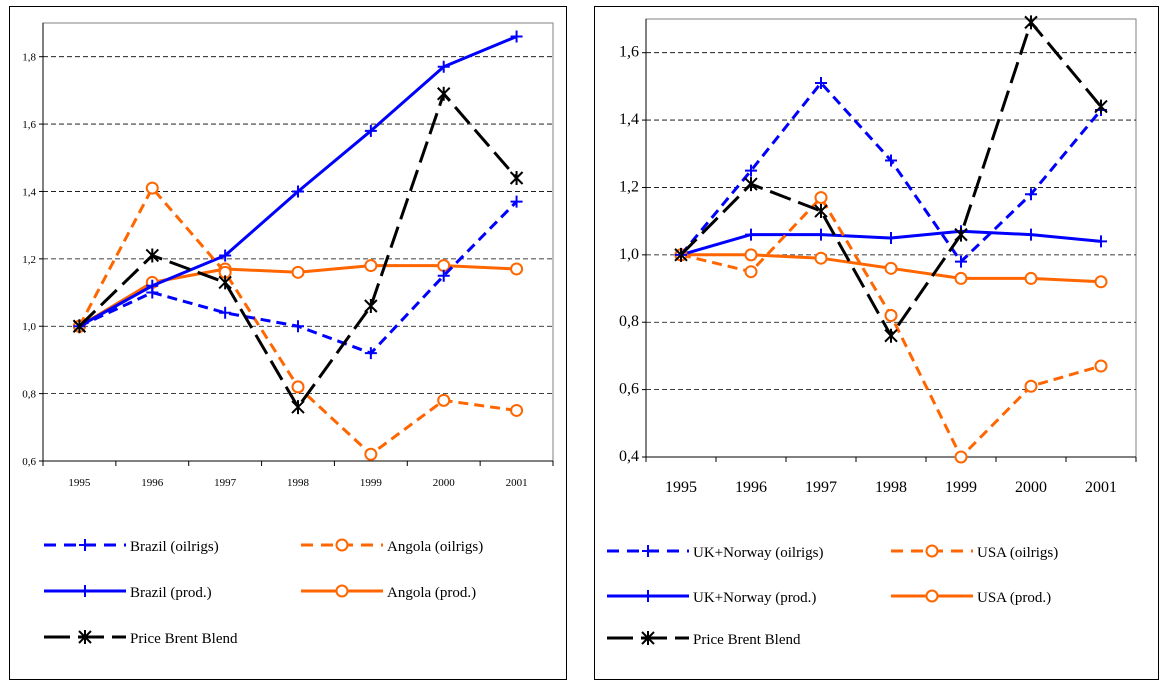  What do you see at coordinates (758, 553) in the screenshot?
I see `chart1-legend-label: UK+Norway (oilrigs)` at bounding box center [758, 553].